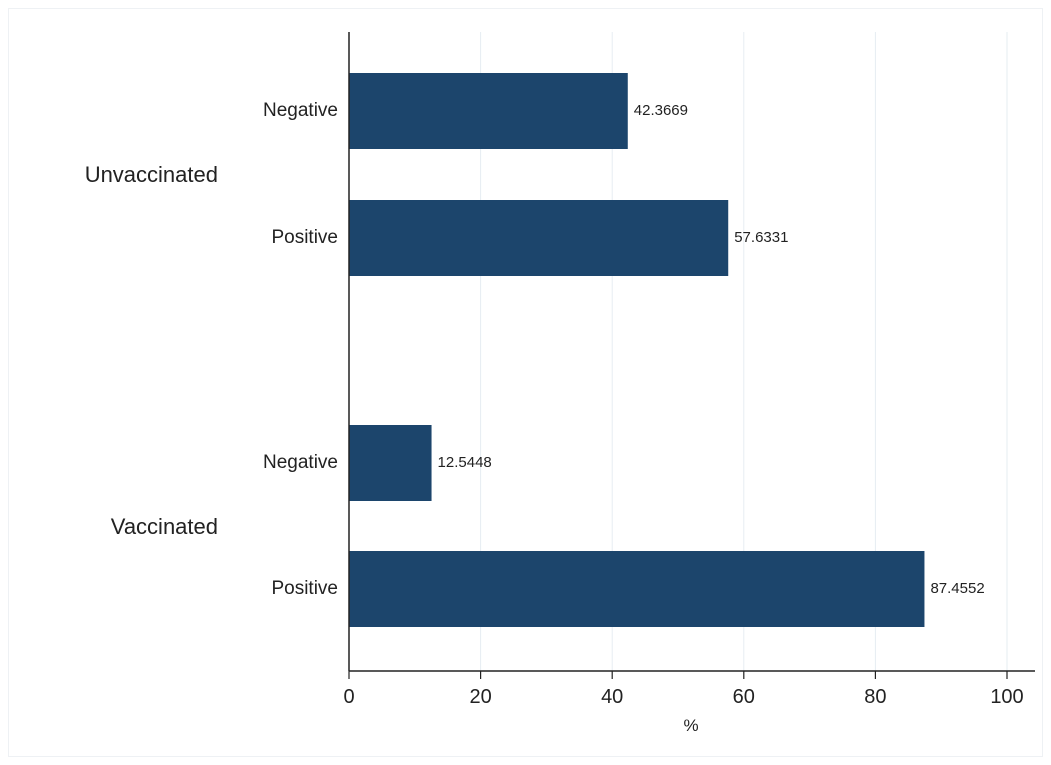 This screenshot has height=765, width=1051. What do you see at coordinates (744, 697) in the screenshot?
I see `x-tick-label: 60` at bounding box center [744, 697].